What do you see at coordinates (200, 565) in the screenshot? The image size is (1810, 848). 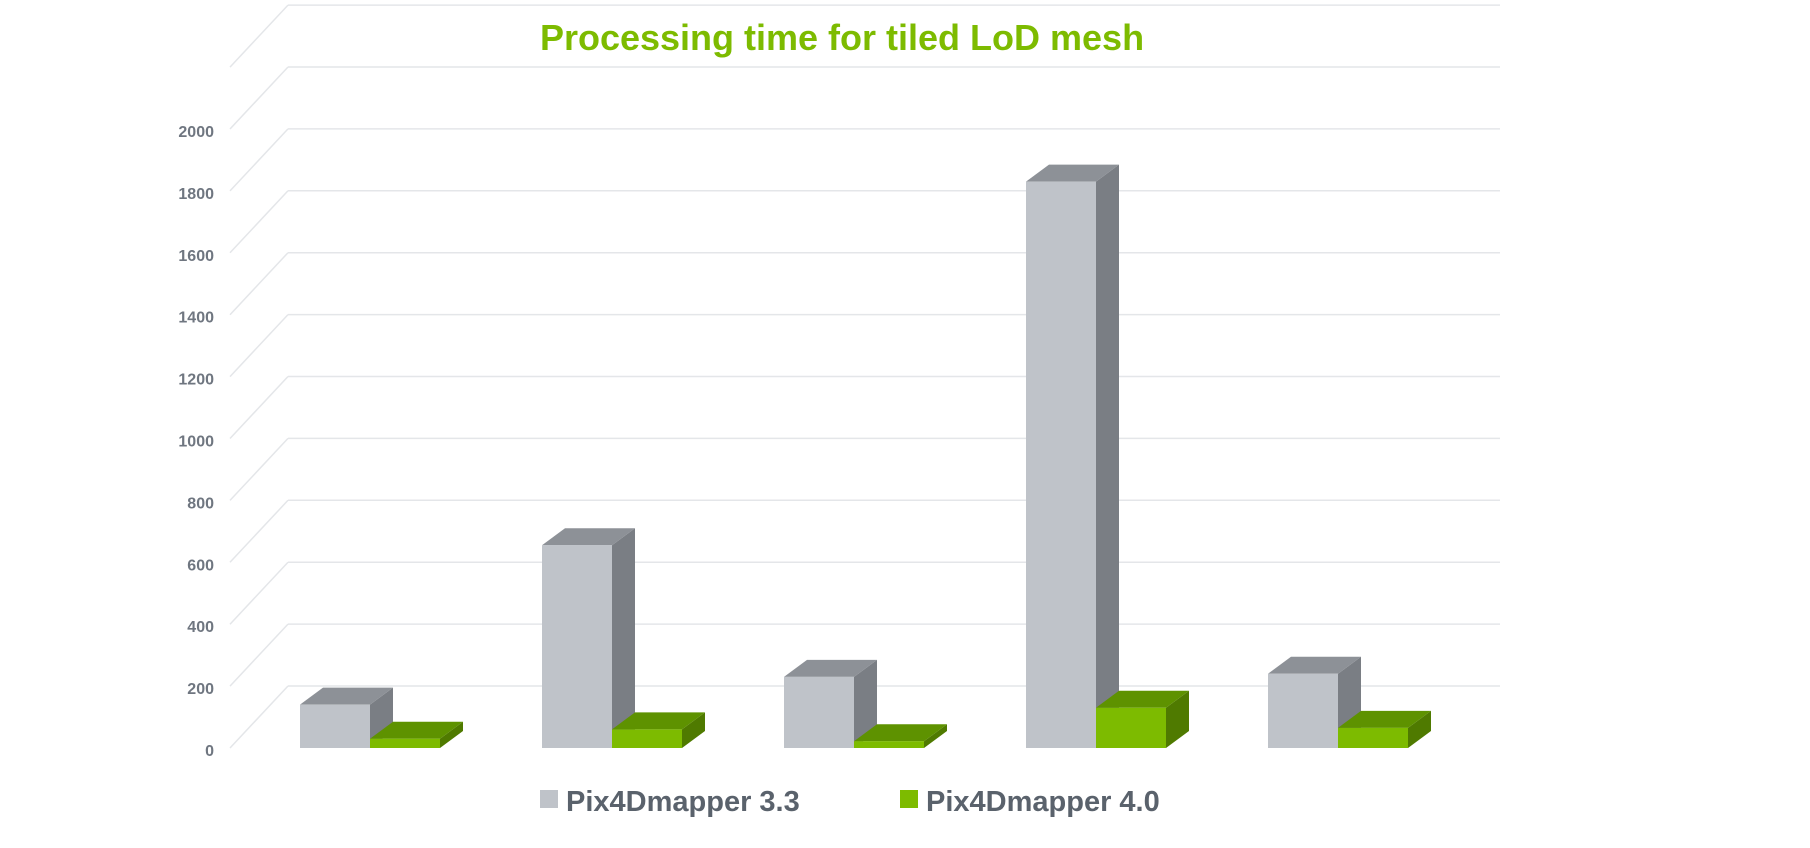 I see `y-tick-label: 600` at bounding box center [200, 565].